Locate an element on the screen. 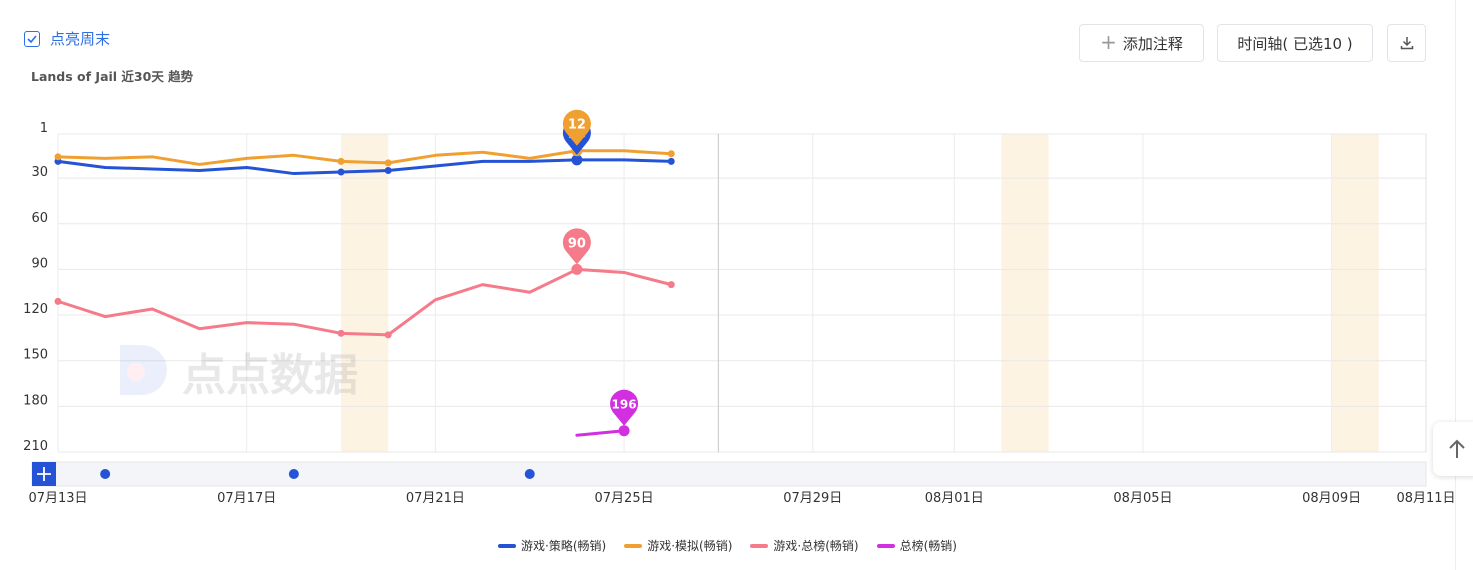  timeline-add-button is located at coordinates (44, 474).